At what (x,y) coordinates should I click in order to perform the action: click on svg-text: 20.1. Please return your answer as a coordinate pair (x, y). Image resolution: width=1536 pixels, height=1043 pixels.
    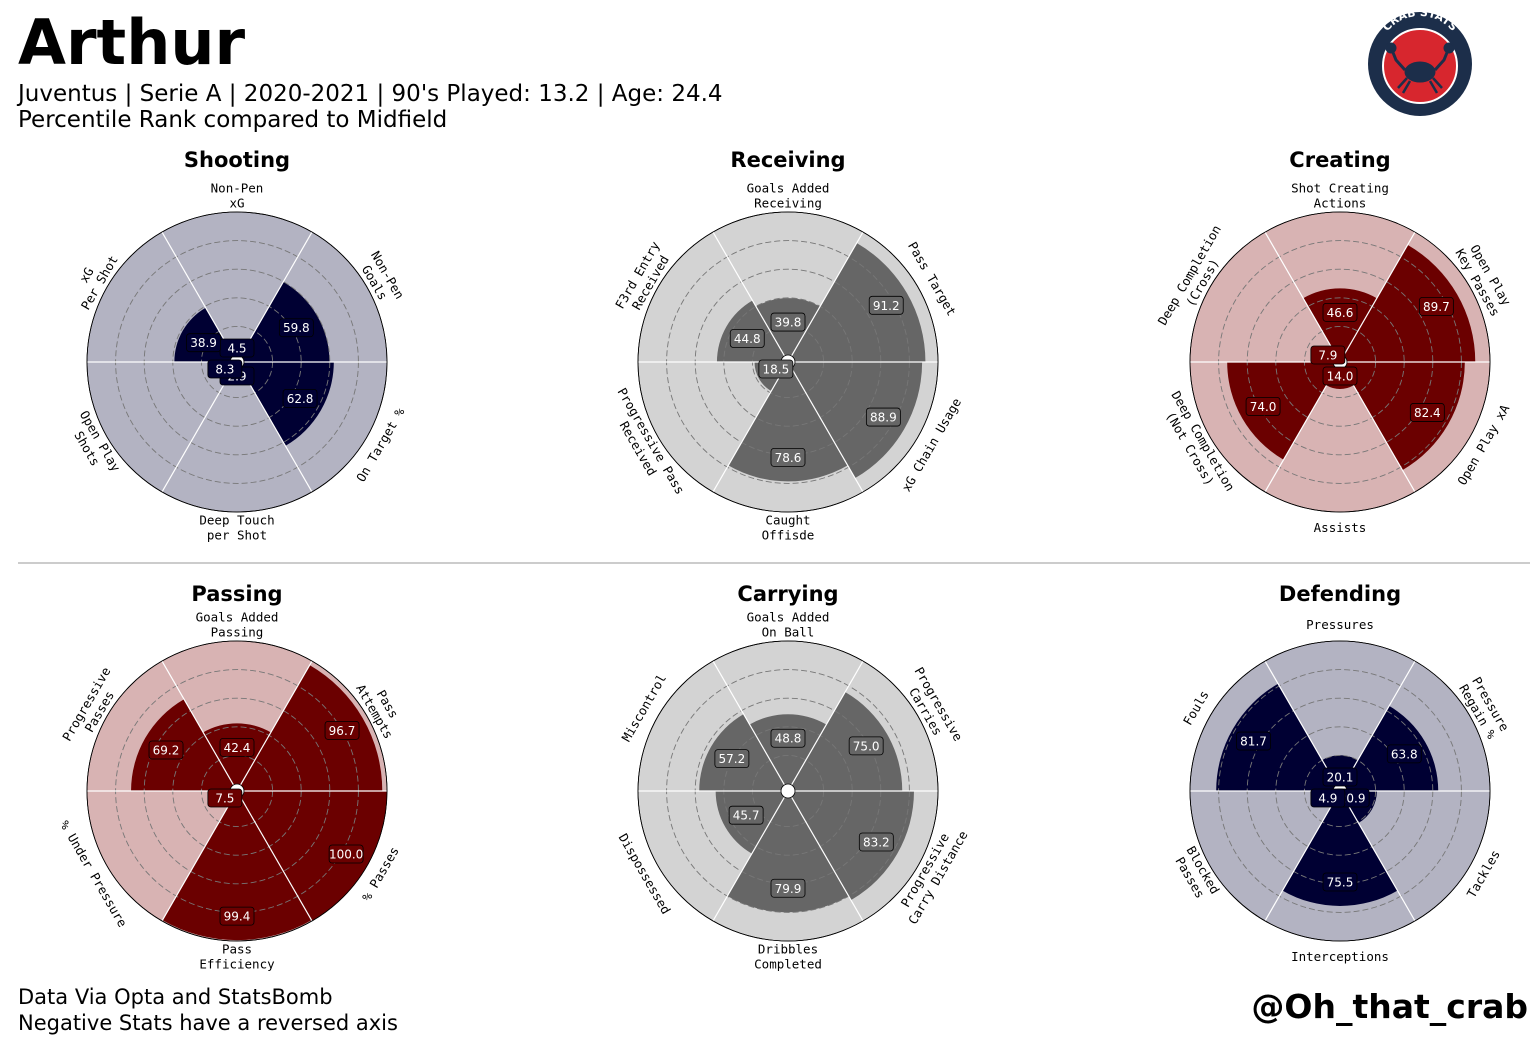
    Looking at the image, I should click on (1340, 778).